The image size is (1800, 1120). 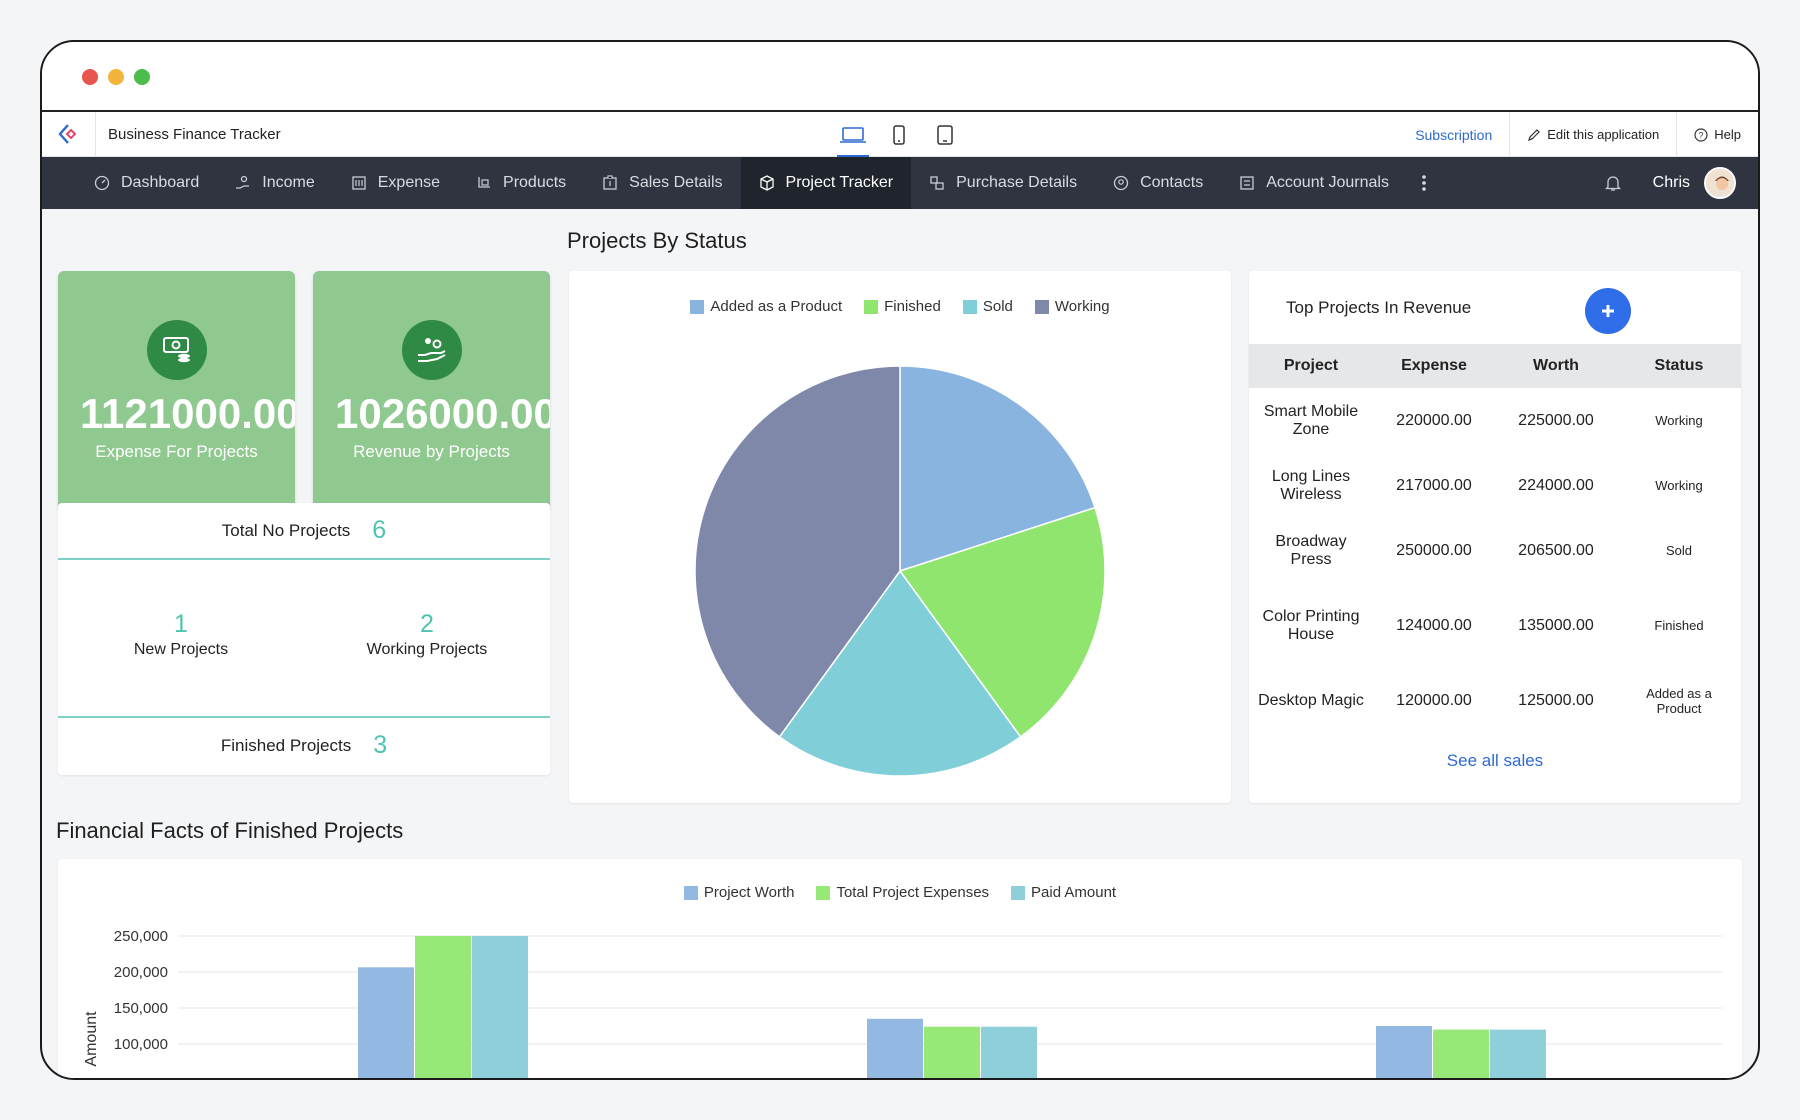 I want to click on projects-by-status-heading: Projects By Status, so click(x=657, y=240).